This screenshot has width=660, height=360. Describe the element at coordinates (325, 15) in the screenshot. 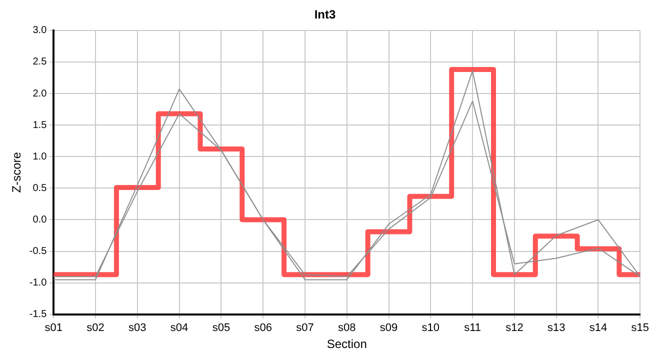

I see `chart-title: Int3` at that location.